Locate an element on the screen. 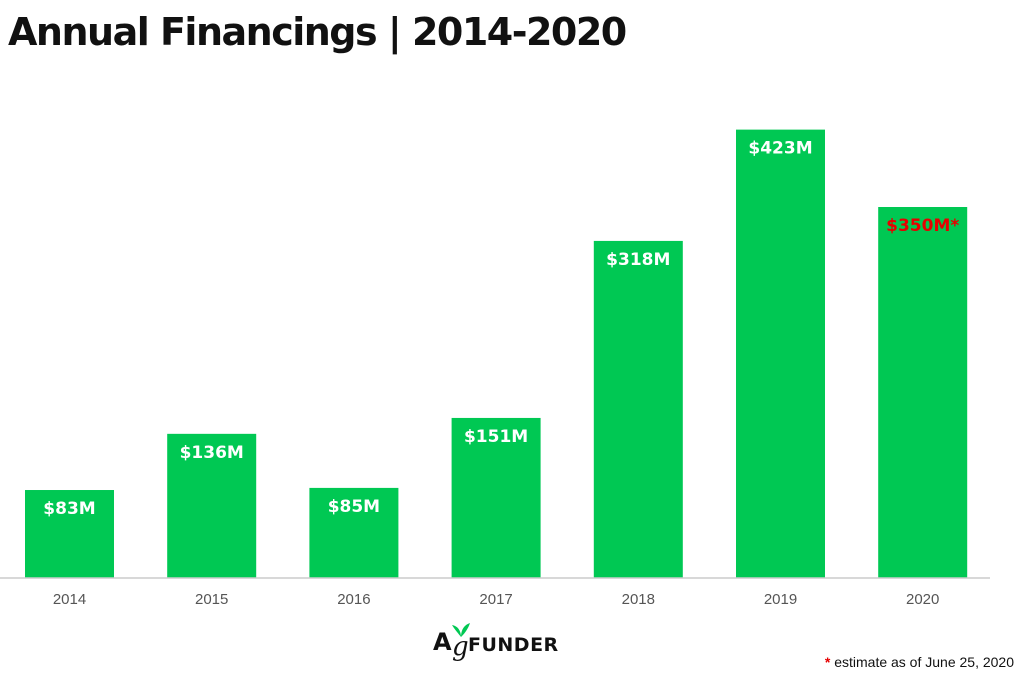  data-label-2015: $136M is located at coordinates (212, 453).